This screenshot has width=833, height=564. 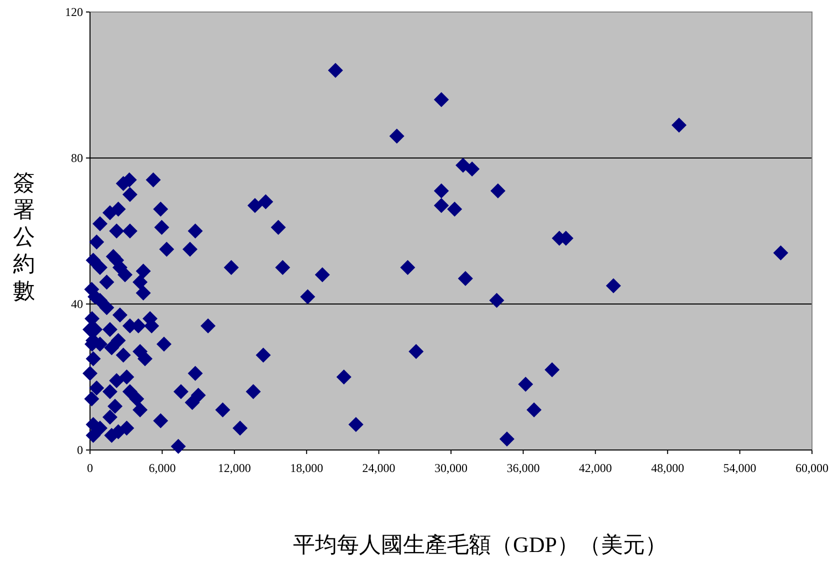 What do you see at coordinates (77, 304) in the screenshot?
I see `y-tick-label: 40` at bounding box center [77, 304].